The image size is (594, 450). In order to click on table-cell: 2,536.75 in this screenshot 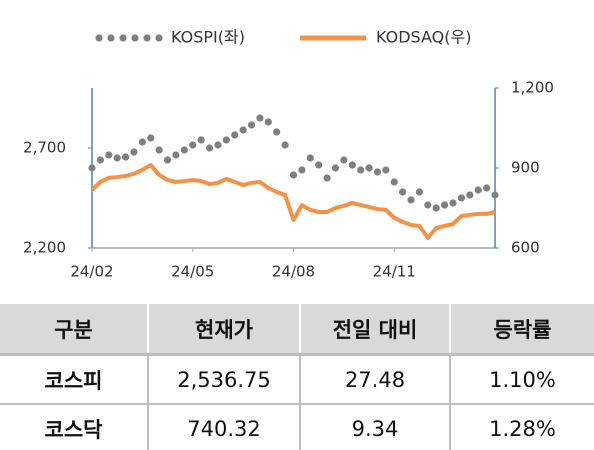, I will do `click(223, 379)`.